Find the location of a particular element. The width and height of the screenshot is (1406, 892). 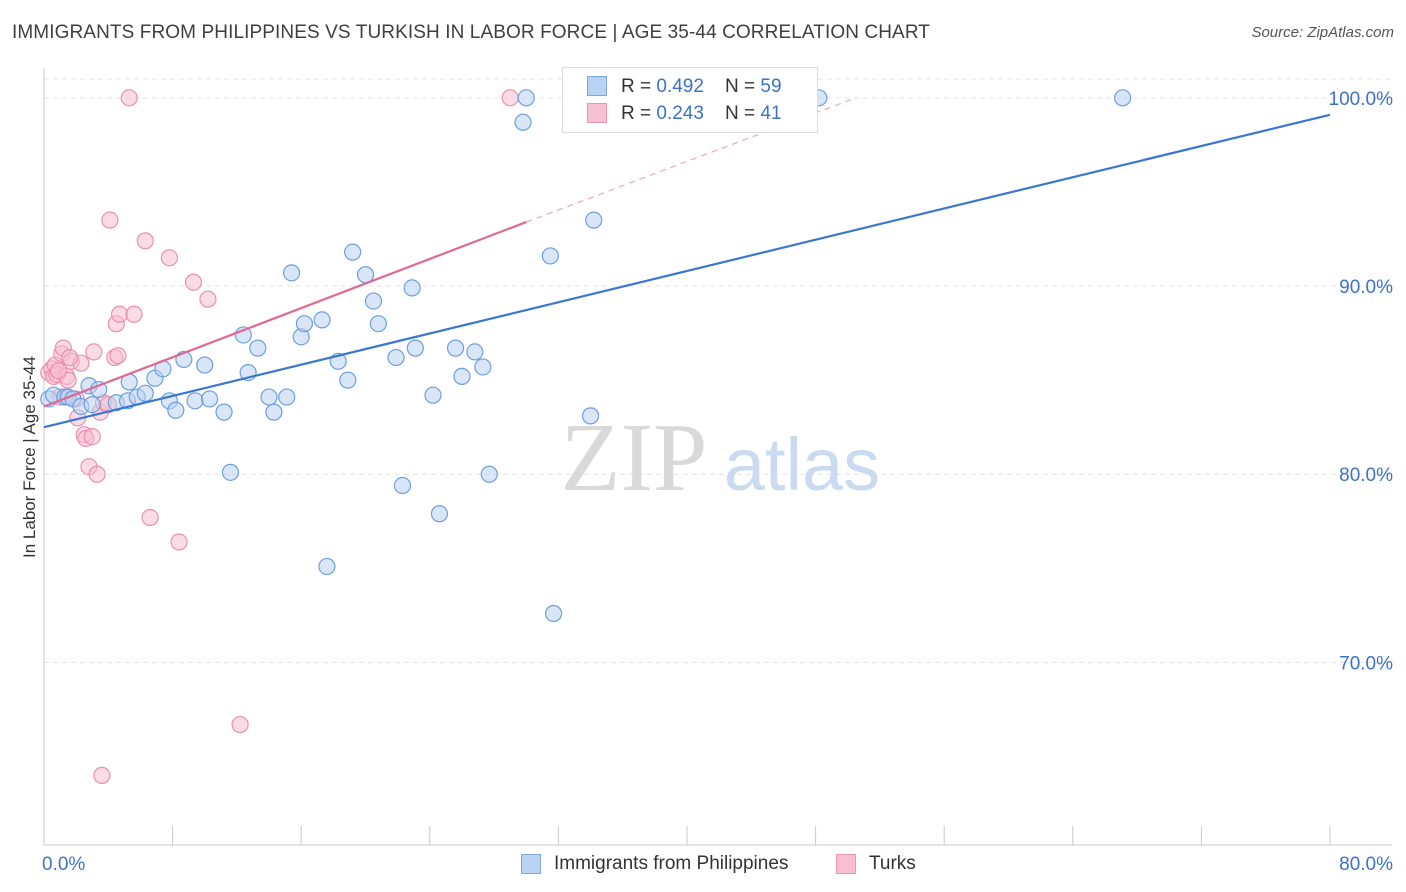

legend-r-value-pink: 0.243 is located at coordinates (680, 113).